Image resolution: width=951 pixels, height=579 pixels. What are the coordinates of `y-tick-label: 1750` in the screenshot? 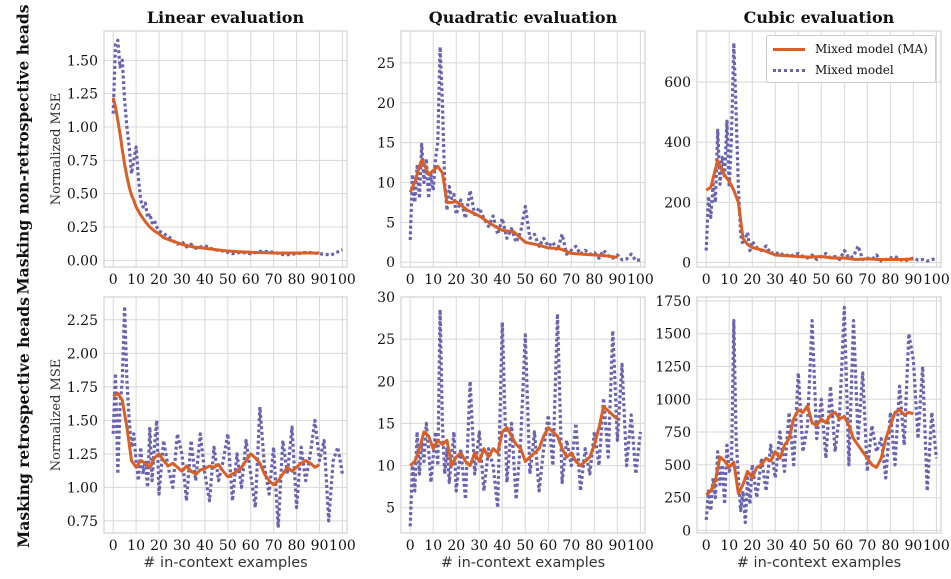 It's located at (673, 302).